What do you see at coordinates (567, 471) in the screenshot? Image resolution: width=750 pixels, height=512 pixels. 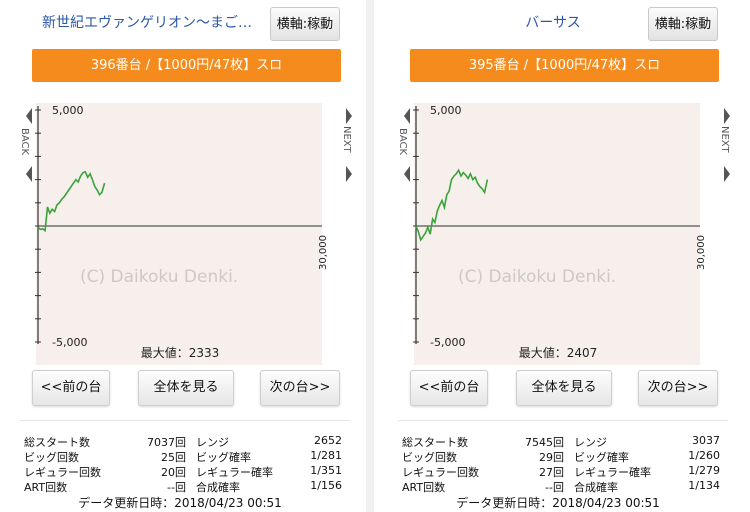 I see `stats-row: レギュラー回数 27回 レギュラー確率 1/279` at bounding box center [567, 471].